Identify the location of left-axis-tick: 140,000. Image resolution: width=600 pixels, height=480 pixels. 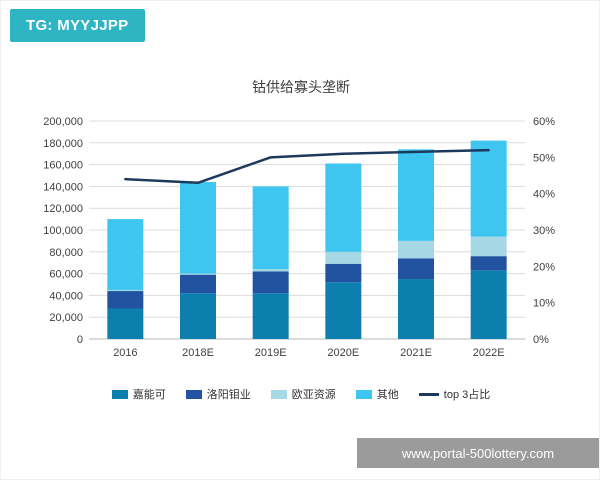
(63, 187).